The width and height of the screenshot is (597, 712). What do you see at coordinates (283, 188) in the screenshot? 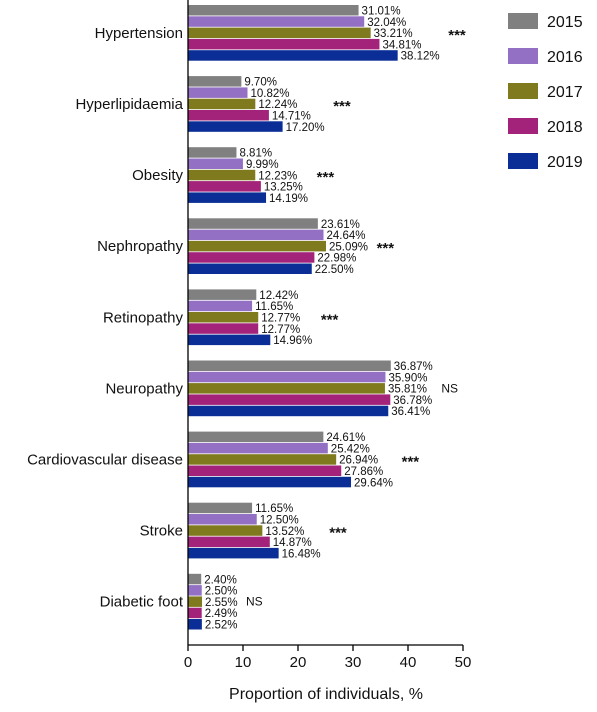
I see `bar-value-label: 13.25%` at bounding box center [283, 188].